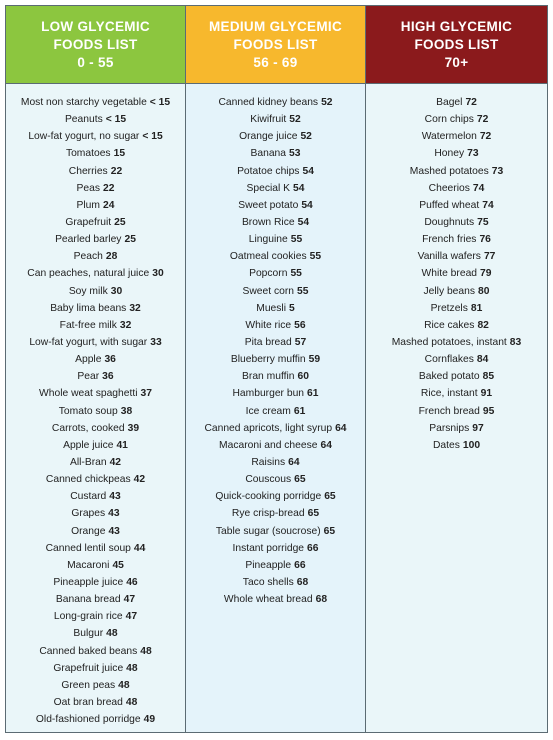 This screenshot has height=740, width=553. Describe the element at coordinates (486, 394) in the screenshot. I see `glycemic-index-value: 91` at that location.